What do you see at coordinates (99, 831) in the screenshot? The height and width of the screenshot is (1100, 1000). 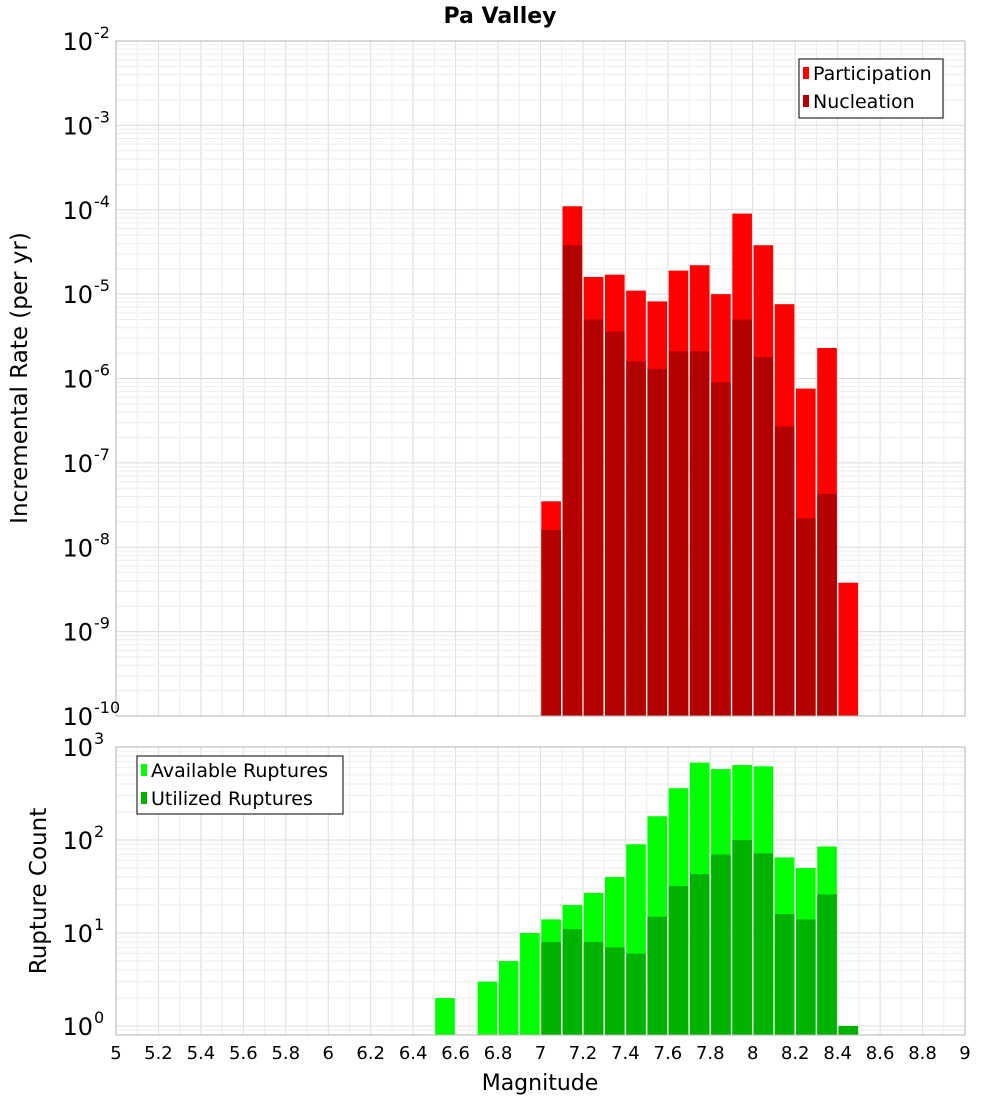 I see `count-y-tick-exponent: 2` at bounding box center [99, 831].